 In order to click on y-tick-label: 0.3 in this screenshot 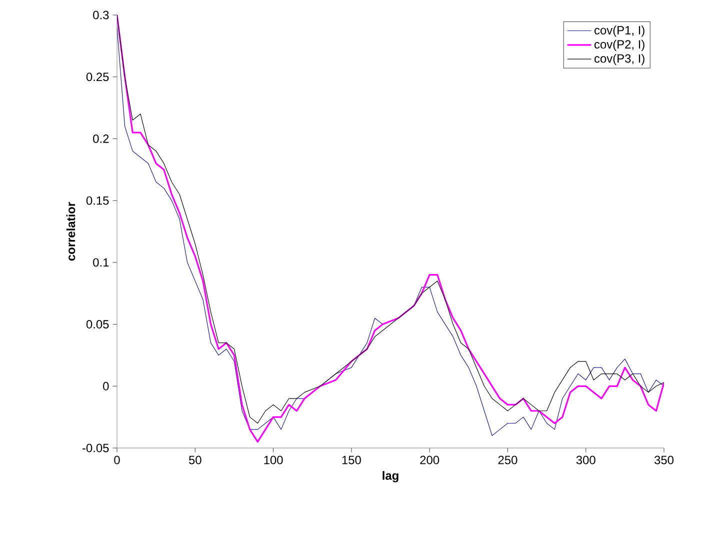, I will do `click(101, 15)`.